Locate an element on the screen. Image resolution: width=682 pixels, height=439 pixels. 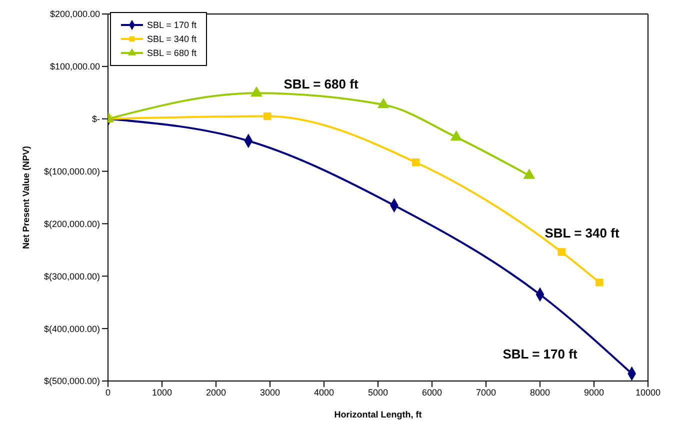
legend-label: SBL = 170 ft is located at coordinates (171, 25).